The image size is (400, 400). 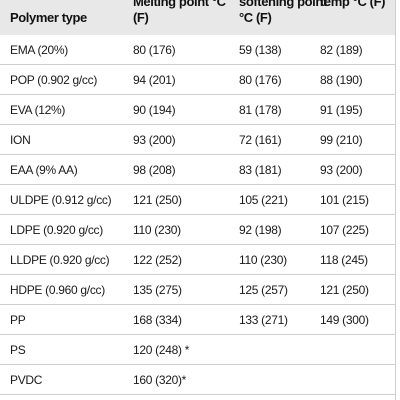 What do you see at coordinates (18, 320) in the screenshot?
I see `cell: PP` at bounding box center [18, 320].